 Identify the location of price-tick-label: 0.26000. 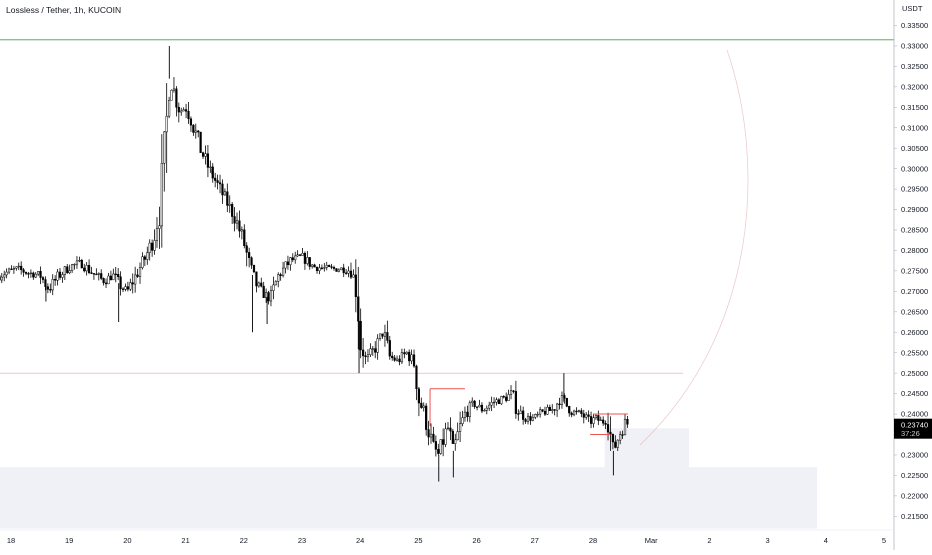
(914, 332).